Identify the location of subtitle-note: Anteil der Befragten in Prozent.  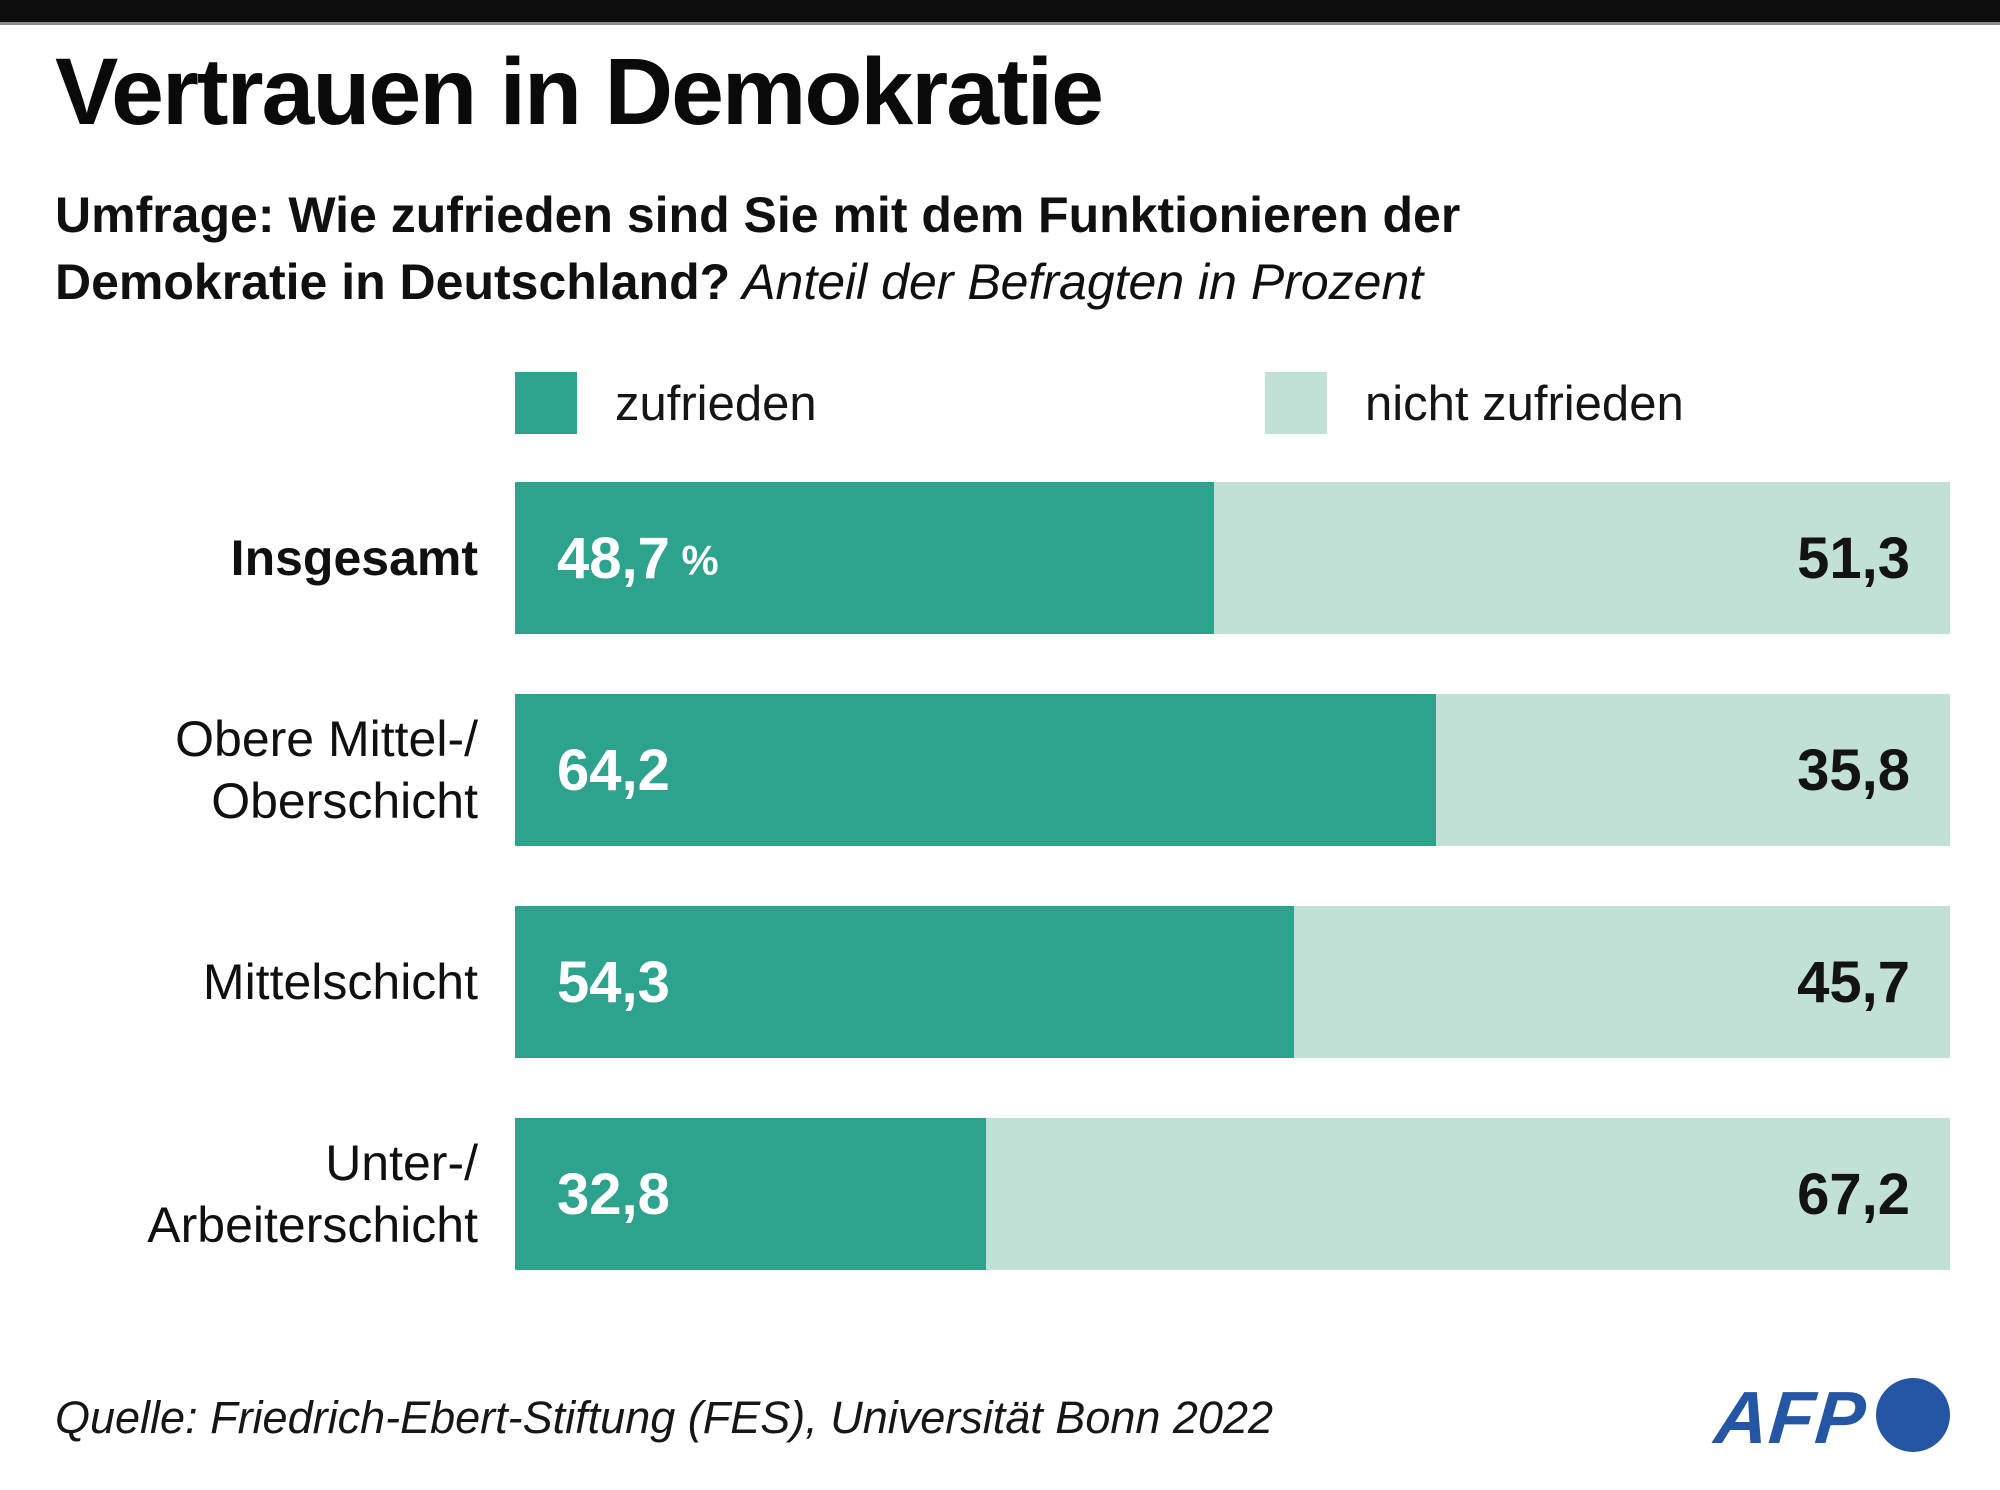
(1077, 282).